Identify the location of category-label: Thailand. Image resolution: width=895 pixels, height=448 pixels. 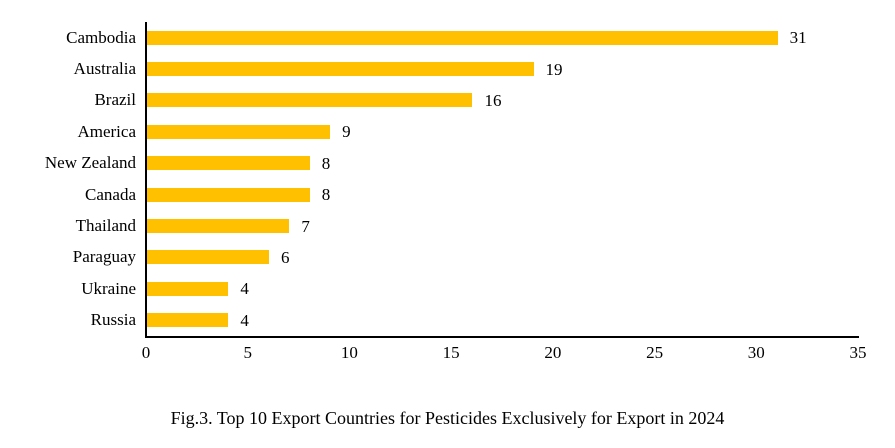
(105, 226).